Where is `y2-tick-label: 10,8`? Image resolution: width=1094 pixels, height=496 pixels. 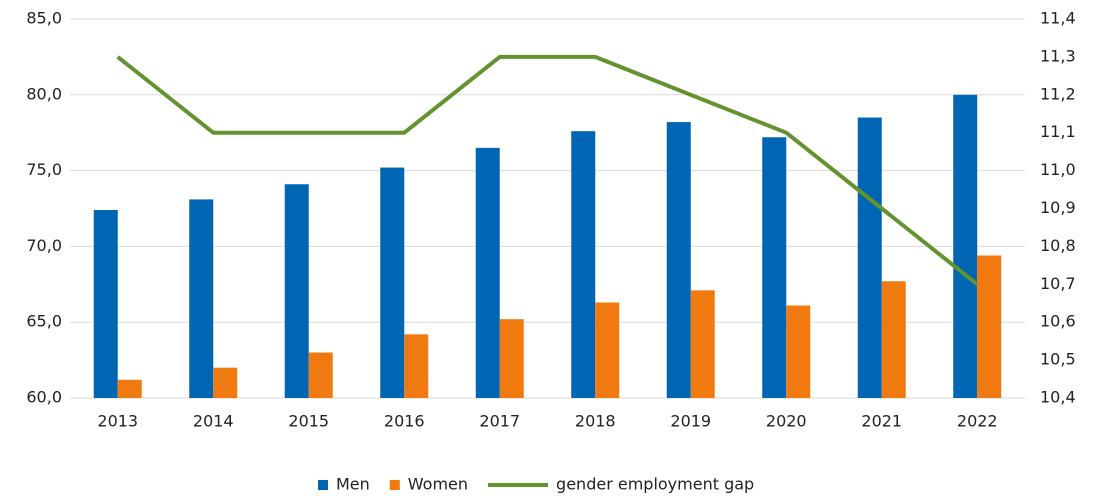
y2-tick-label: 10,8 is located at coordinates (1058, 245).